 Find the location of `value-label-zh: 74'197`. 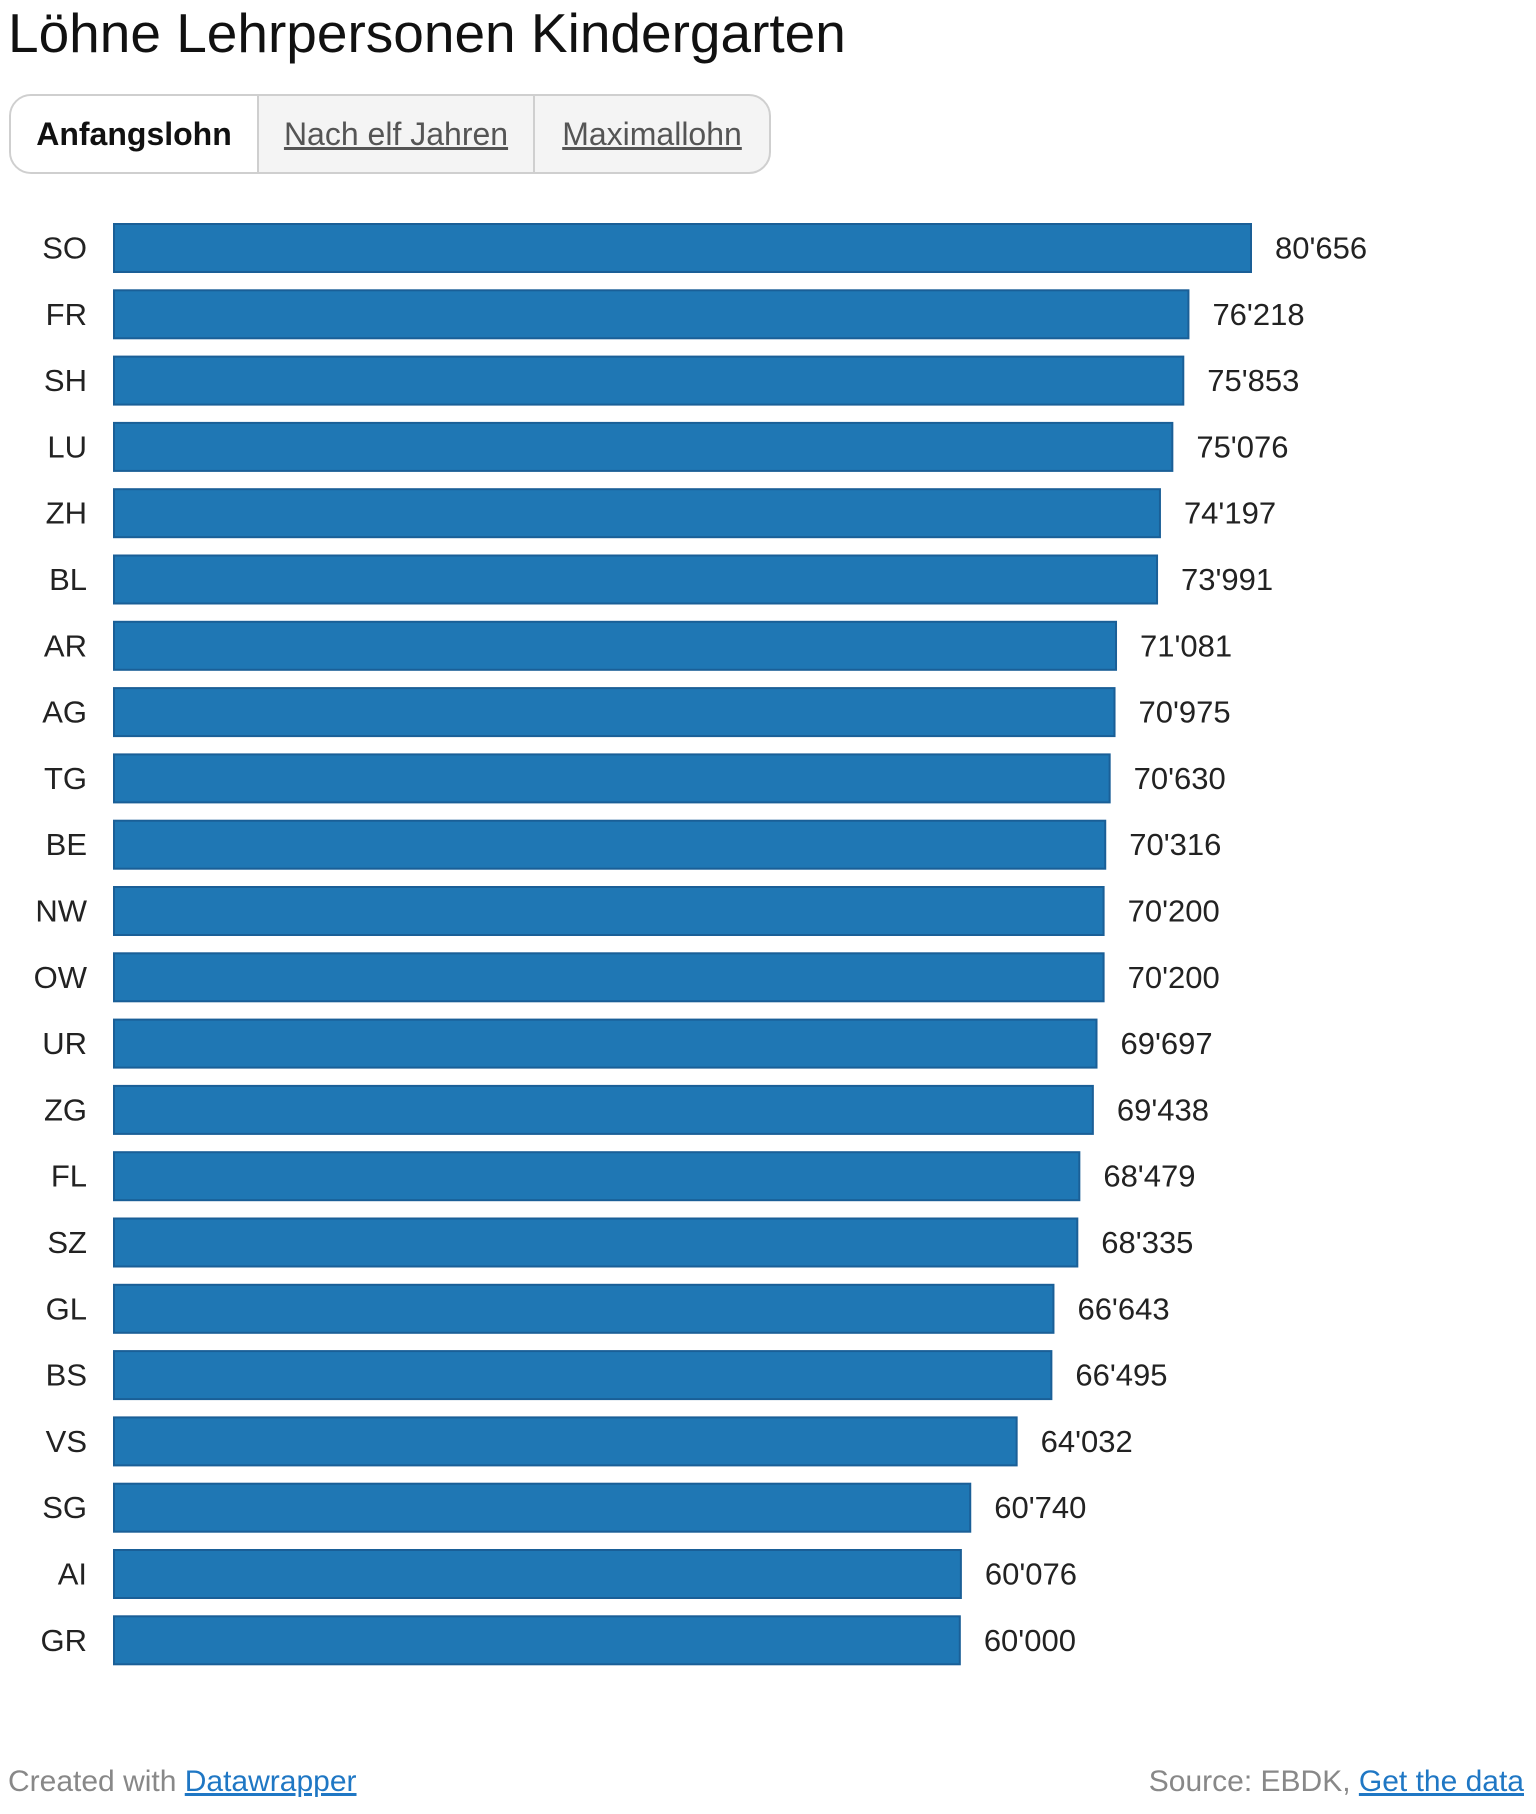

value-label-zh: 74'197 is located at coordinates (1230, 513).